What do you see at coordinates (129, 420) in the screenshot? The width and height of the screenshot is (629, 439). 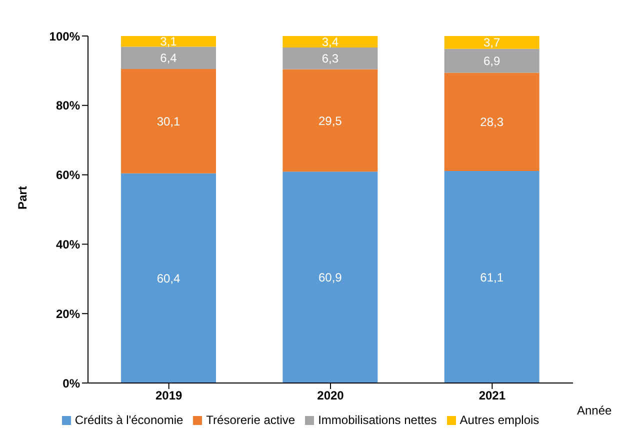 I see `legend-label: Crédits à l'économie` at bounding box center [129, 420].